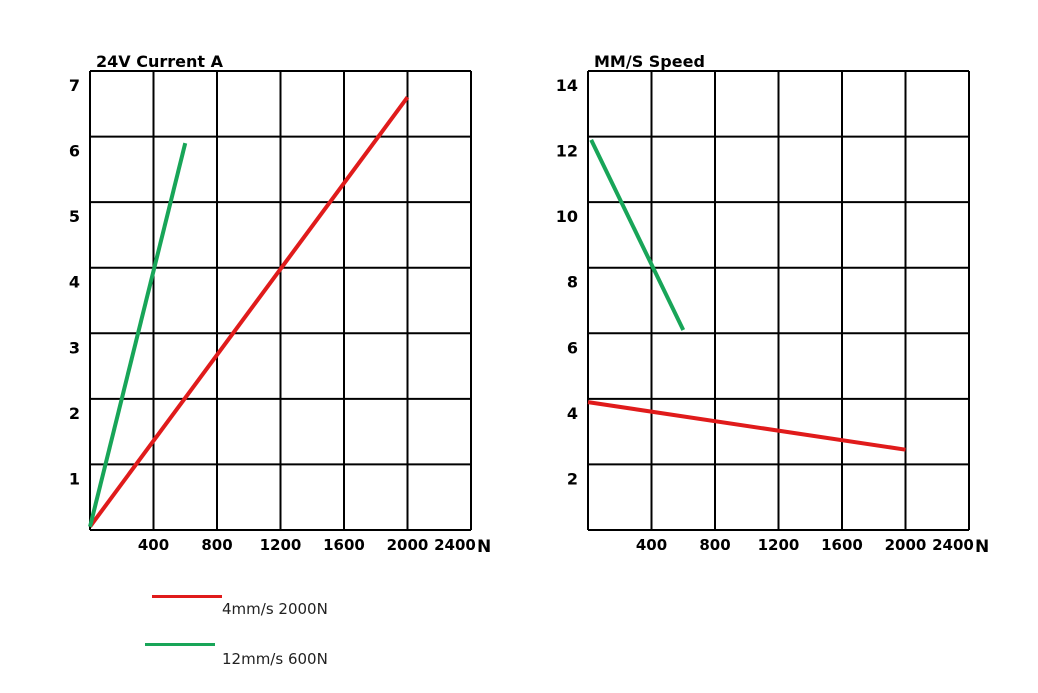 The image size is (1038, 693). I want to click on chart-title: 24V Current A, so click(160, 61).